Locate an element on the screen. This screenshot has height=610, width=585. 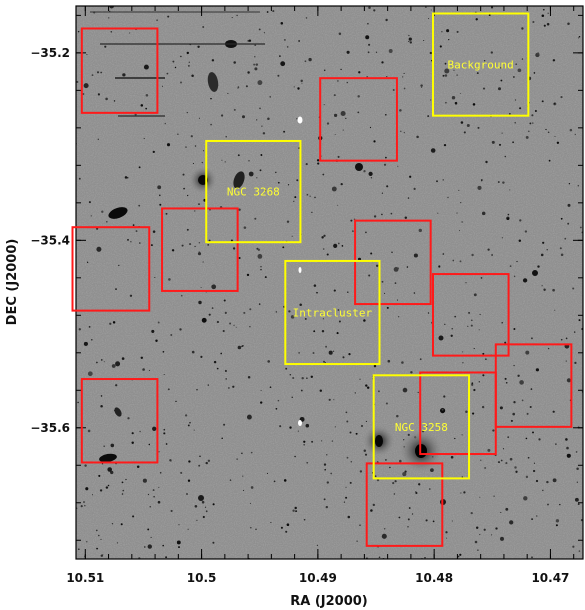
red-field-box is located at coordinates (393, 262).